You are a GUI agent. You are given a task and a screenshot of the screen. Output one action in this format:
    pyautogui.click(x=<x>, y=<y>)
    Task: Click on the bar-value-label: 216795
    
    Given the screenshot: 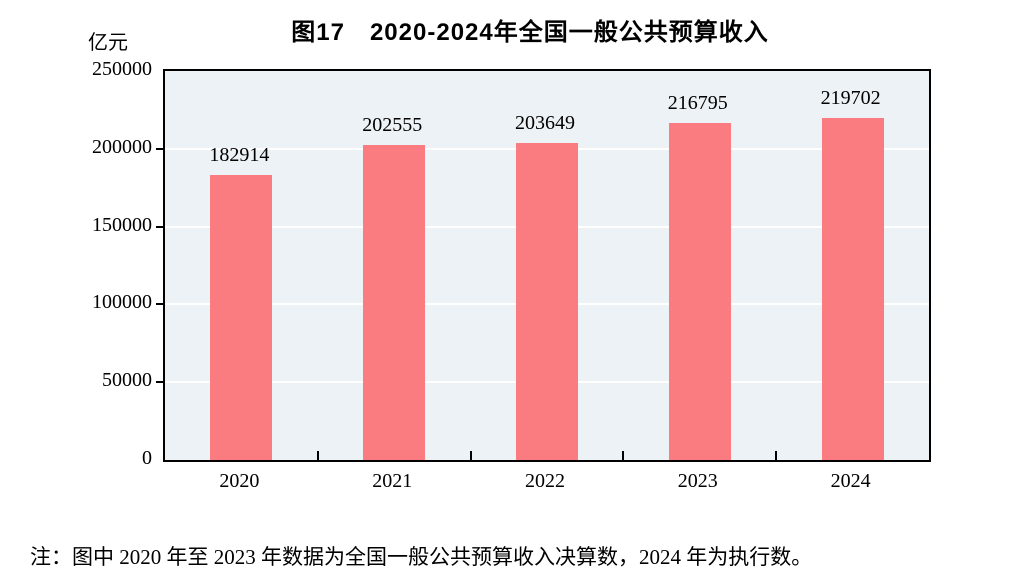 What is the action you would take?
    pyautogui.click(x=697, y=102)
    